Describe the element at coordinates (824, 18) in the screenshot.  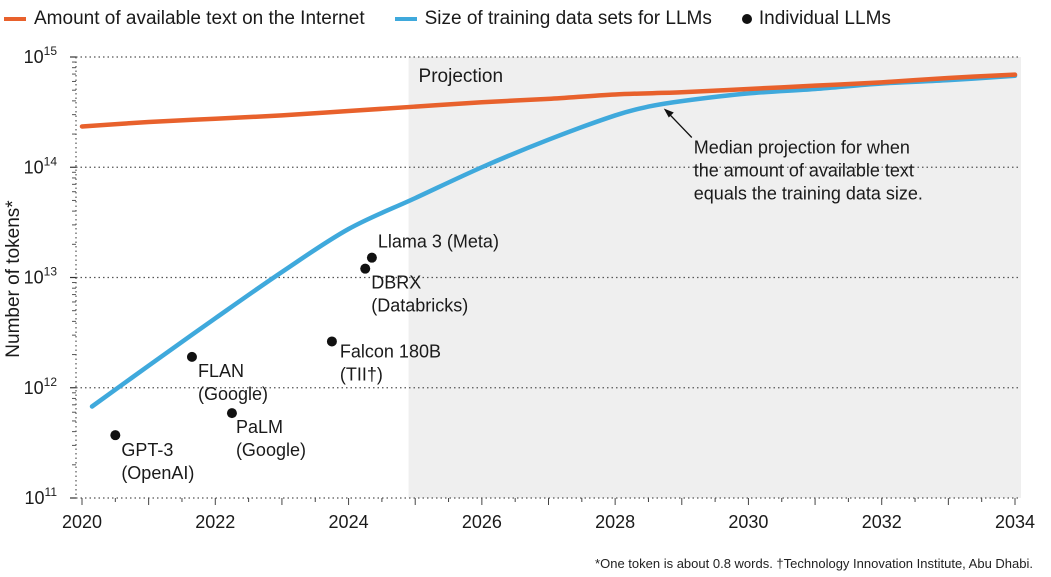
I see `legend-label-llms: Individual LLMs` at that location.